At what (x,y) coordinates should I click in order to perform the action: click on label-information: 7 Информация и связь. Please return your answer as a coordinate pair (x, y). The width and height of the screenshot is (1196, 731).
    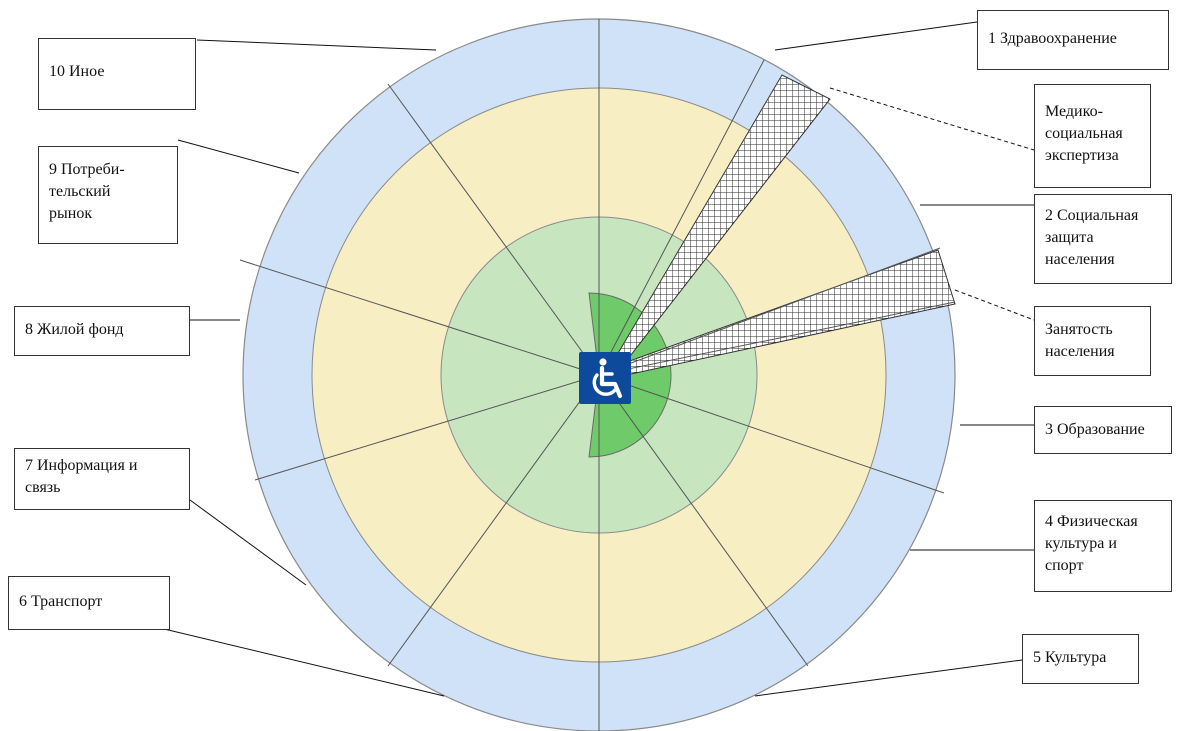
    Looking at the image, I should click on (102, 479).